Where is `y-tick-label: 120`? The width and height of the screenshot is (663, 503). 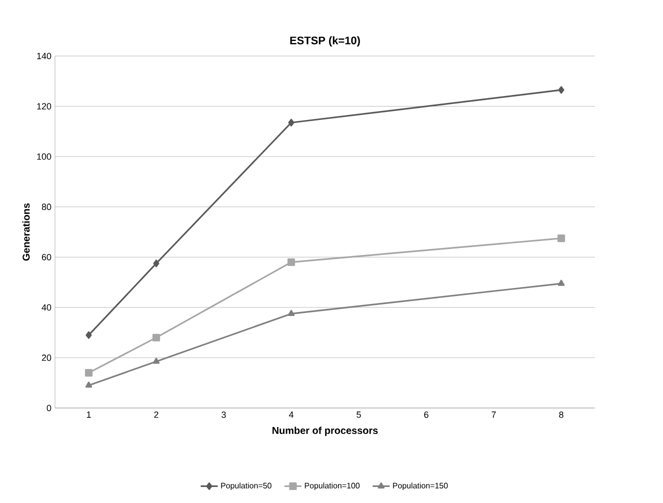 y-tick-label: 120 is located at coordinates (44, 106).